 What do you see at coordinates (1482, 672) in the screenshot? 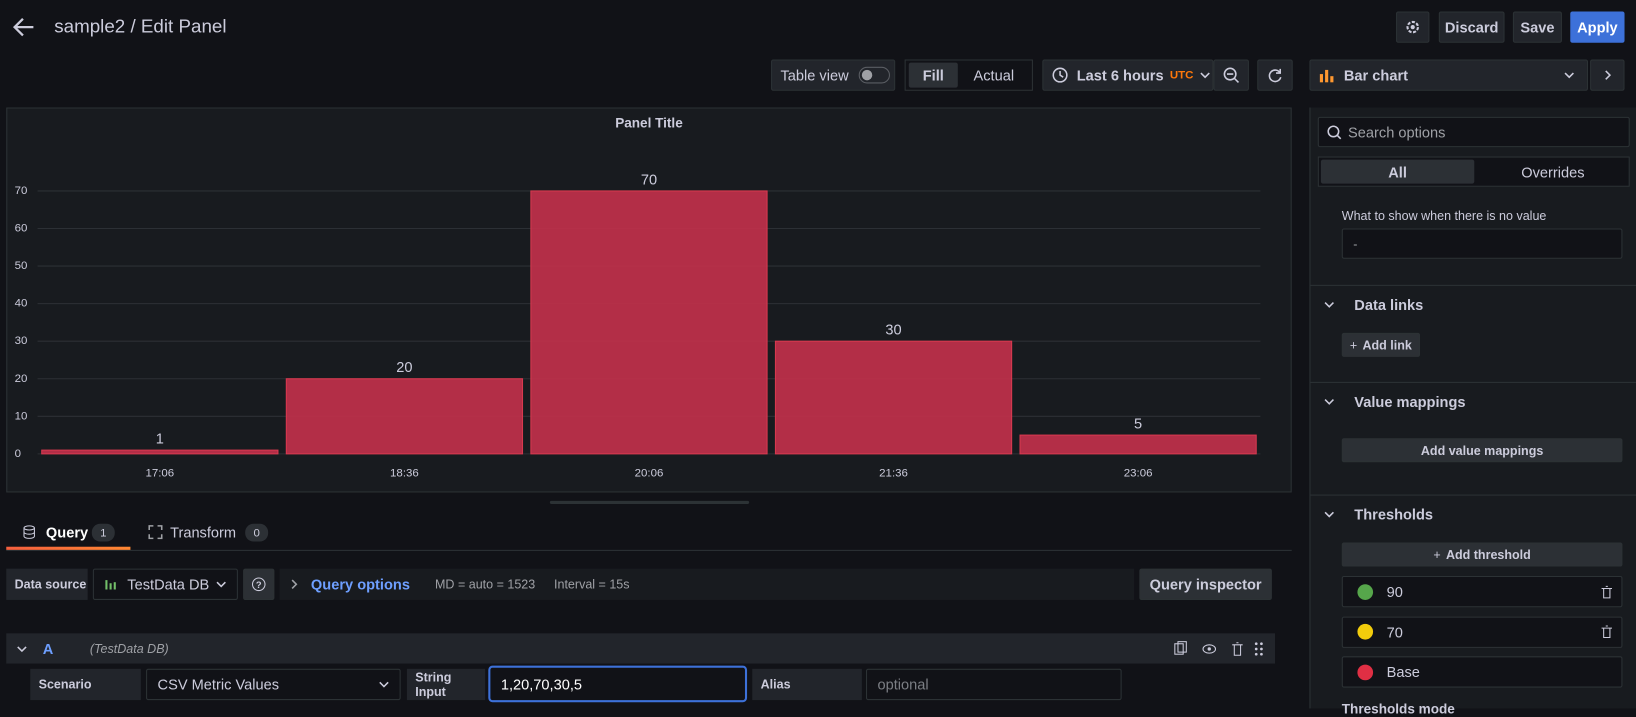
I see `threshold-step: Base` at bounding box center [1482, 672].